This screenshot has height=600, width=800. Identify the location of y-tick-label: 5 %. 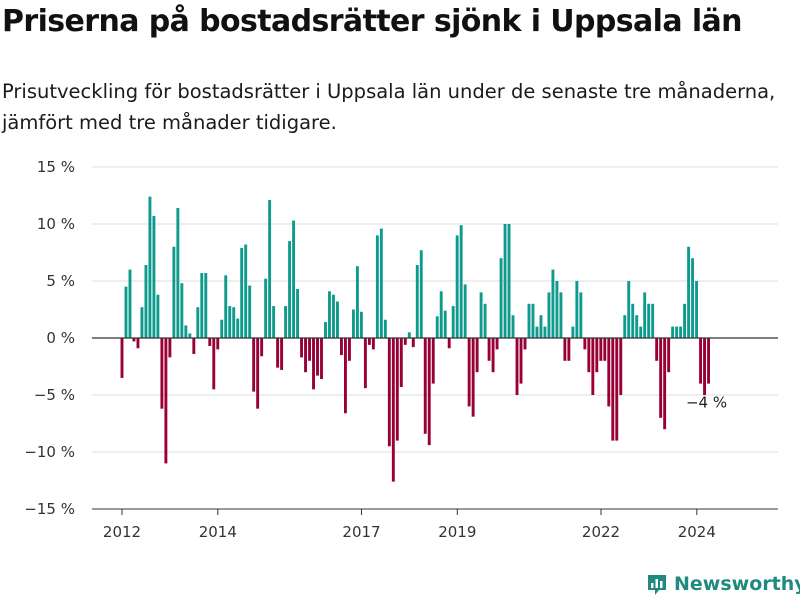
(60, 281).